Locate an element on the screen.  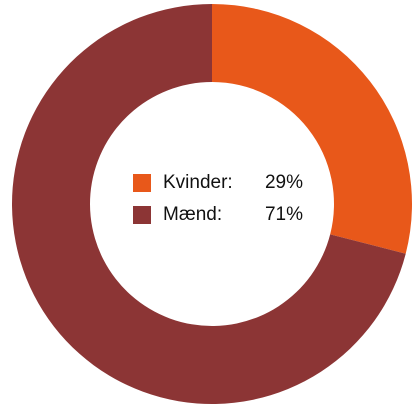
legend-label: Mænd: is located at coordinates (192, 214).